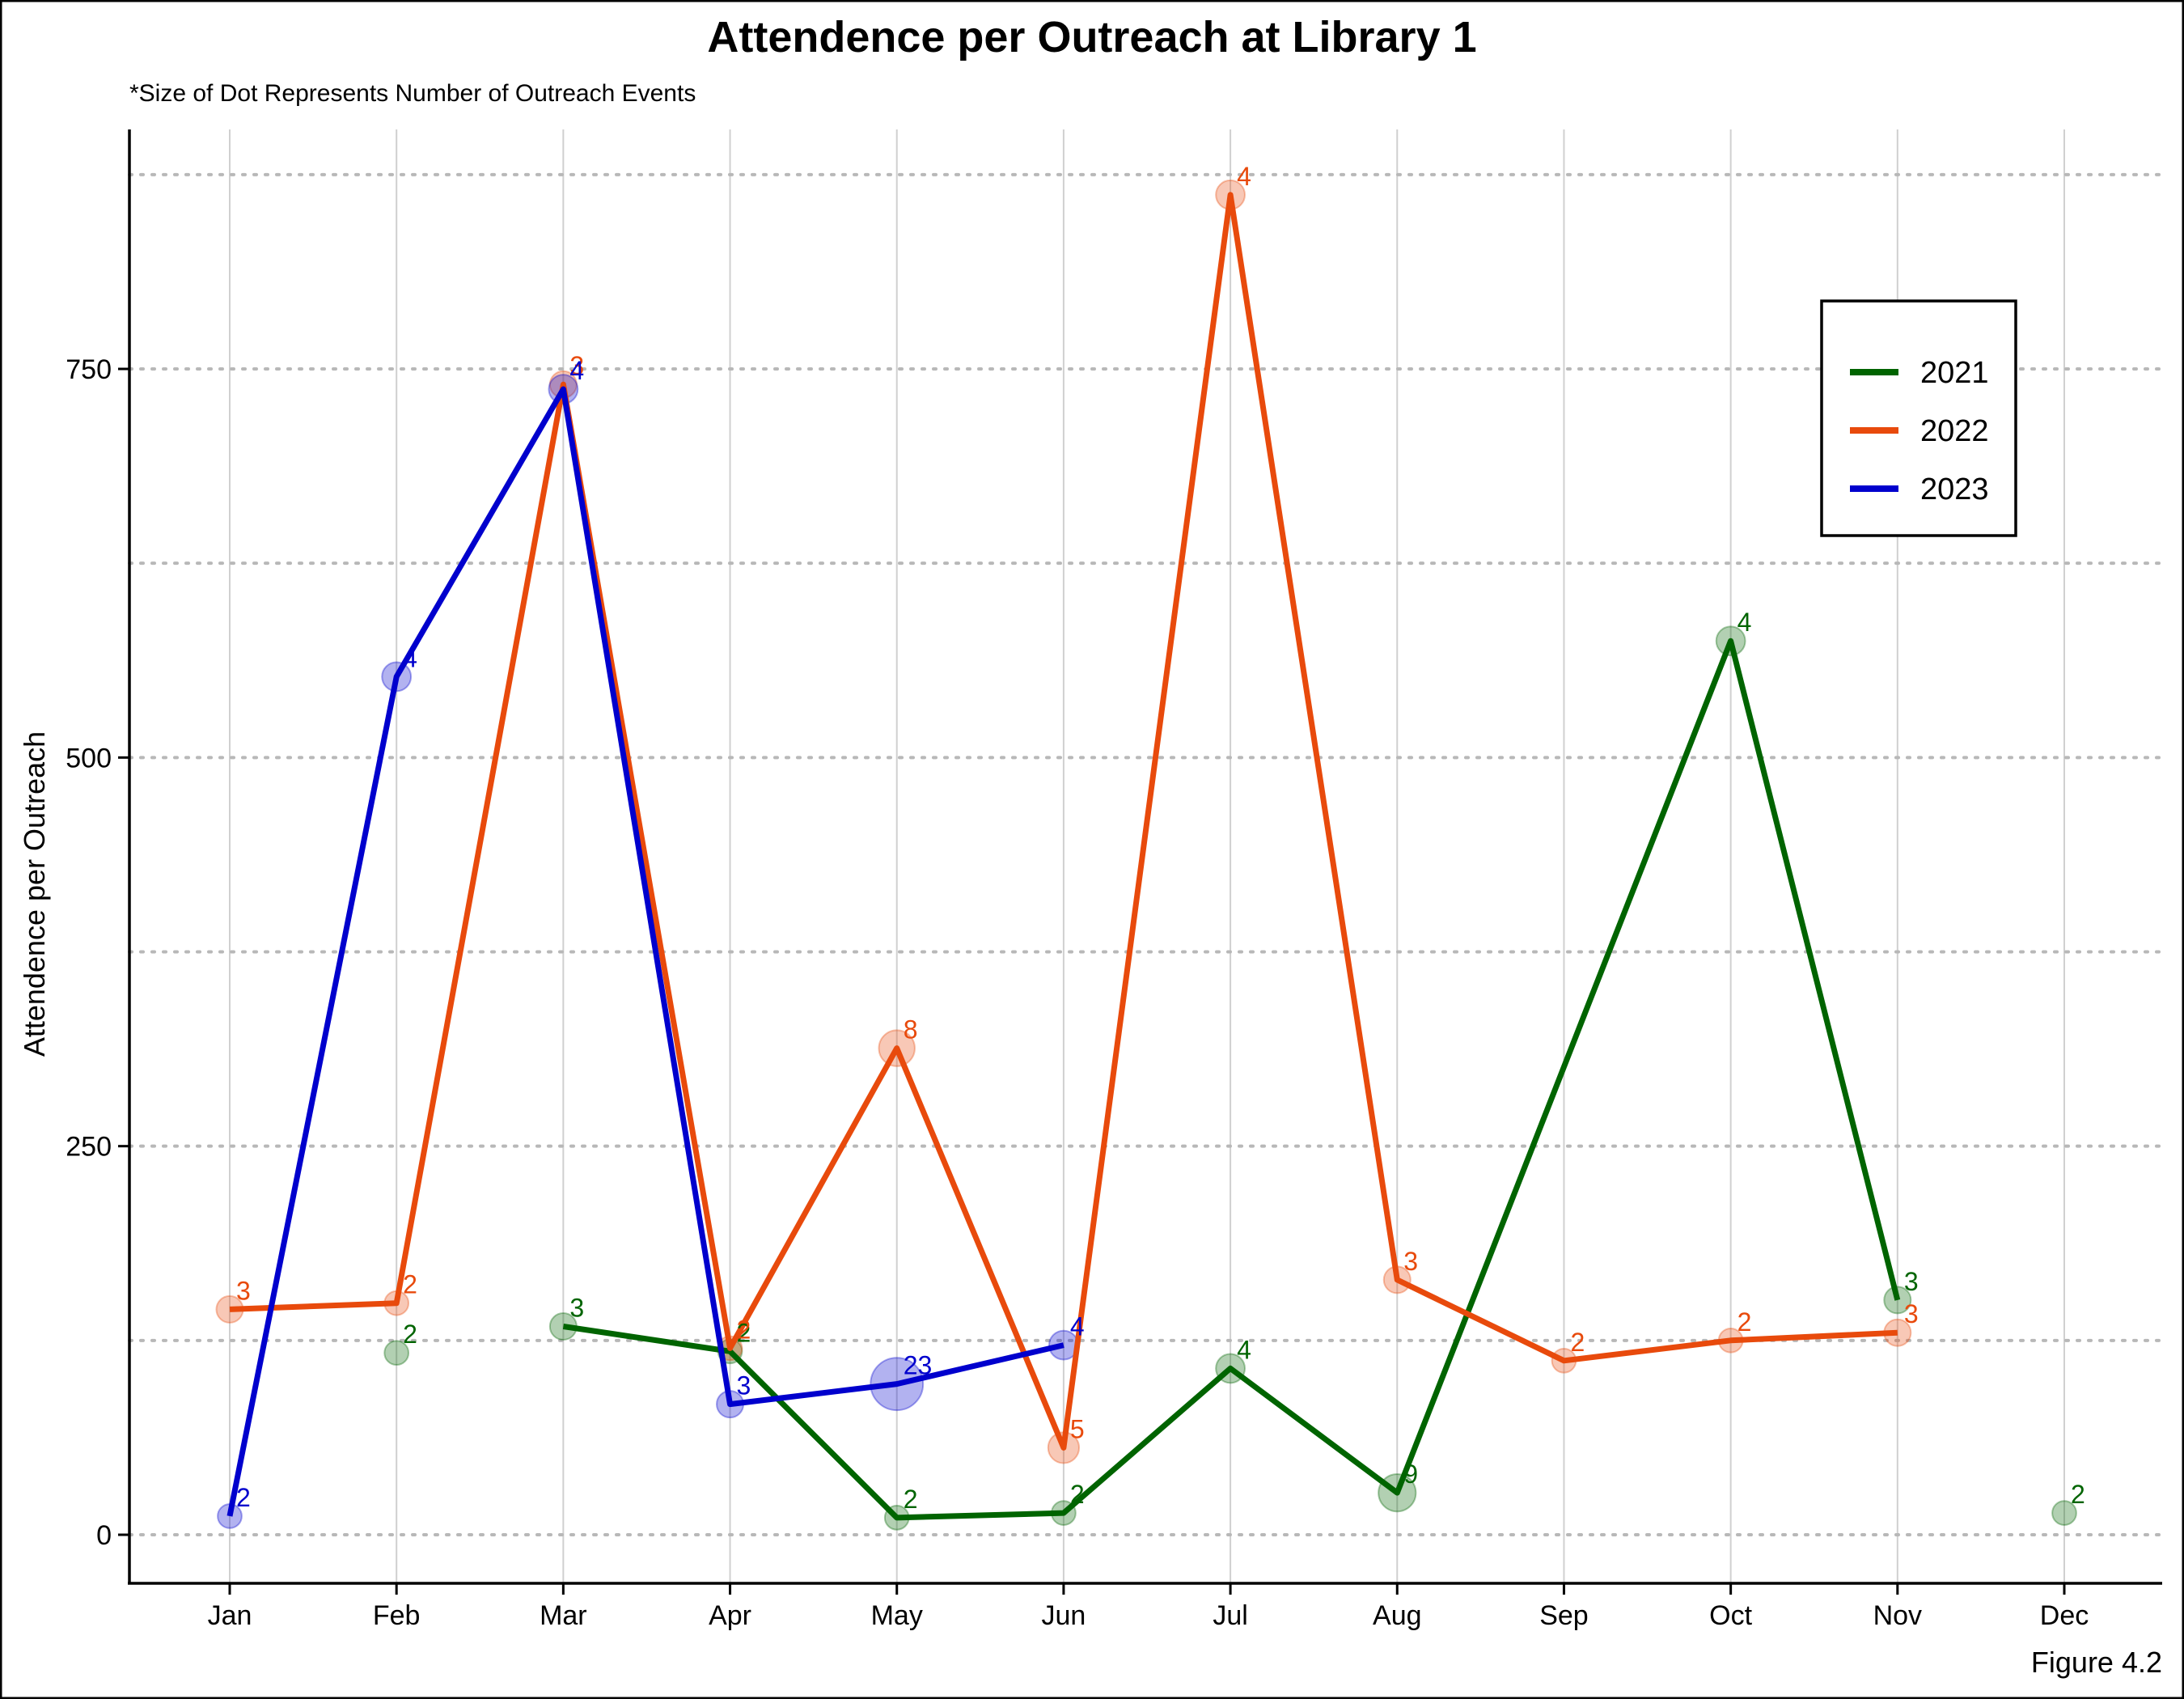 The width and height of the screenshot is (2184, 1699). What do you see at coordinates (1410, 1474) in the screenshot?
I see `event-count-label-2021-aug: 9` at bounding box center [1410, 1474].